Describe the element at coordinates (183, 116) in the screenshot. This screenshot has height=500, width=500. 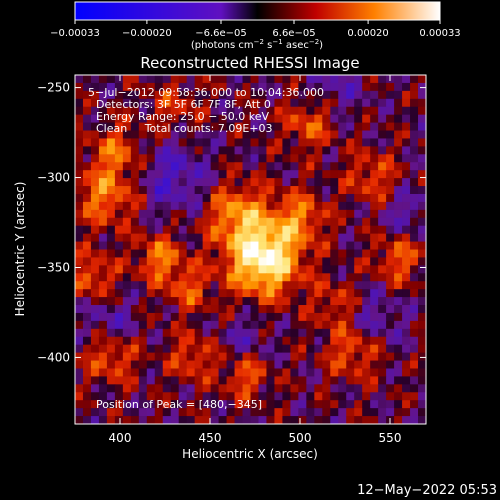
I see `annotation-energy-range: Energy Range: 25.0 − 50.0 keV` at that location.